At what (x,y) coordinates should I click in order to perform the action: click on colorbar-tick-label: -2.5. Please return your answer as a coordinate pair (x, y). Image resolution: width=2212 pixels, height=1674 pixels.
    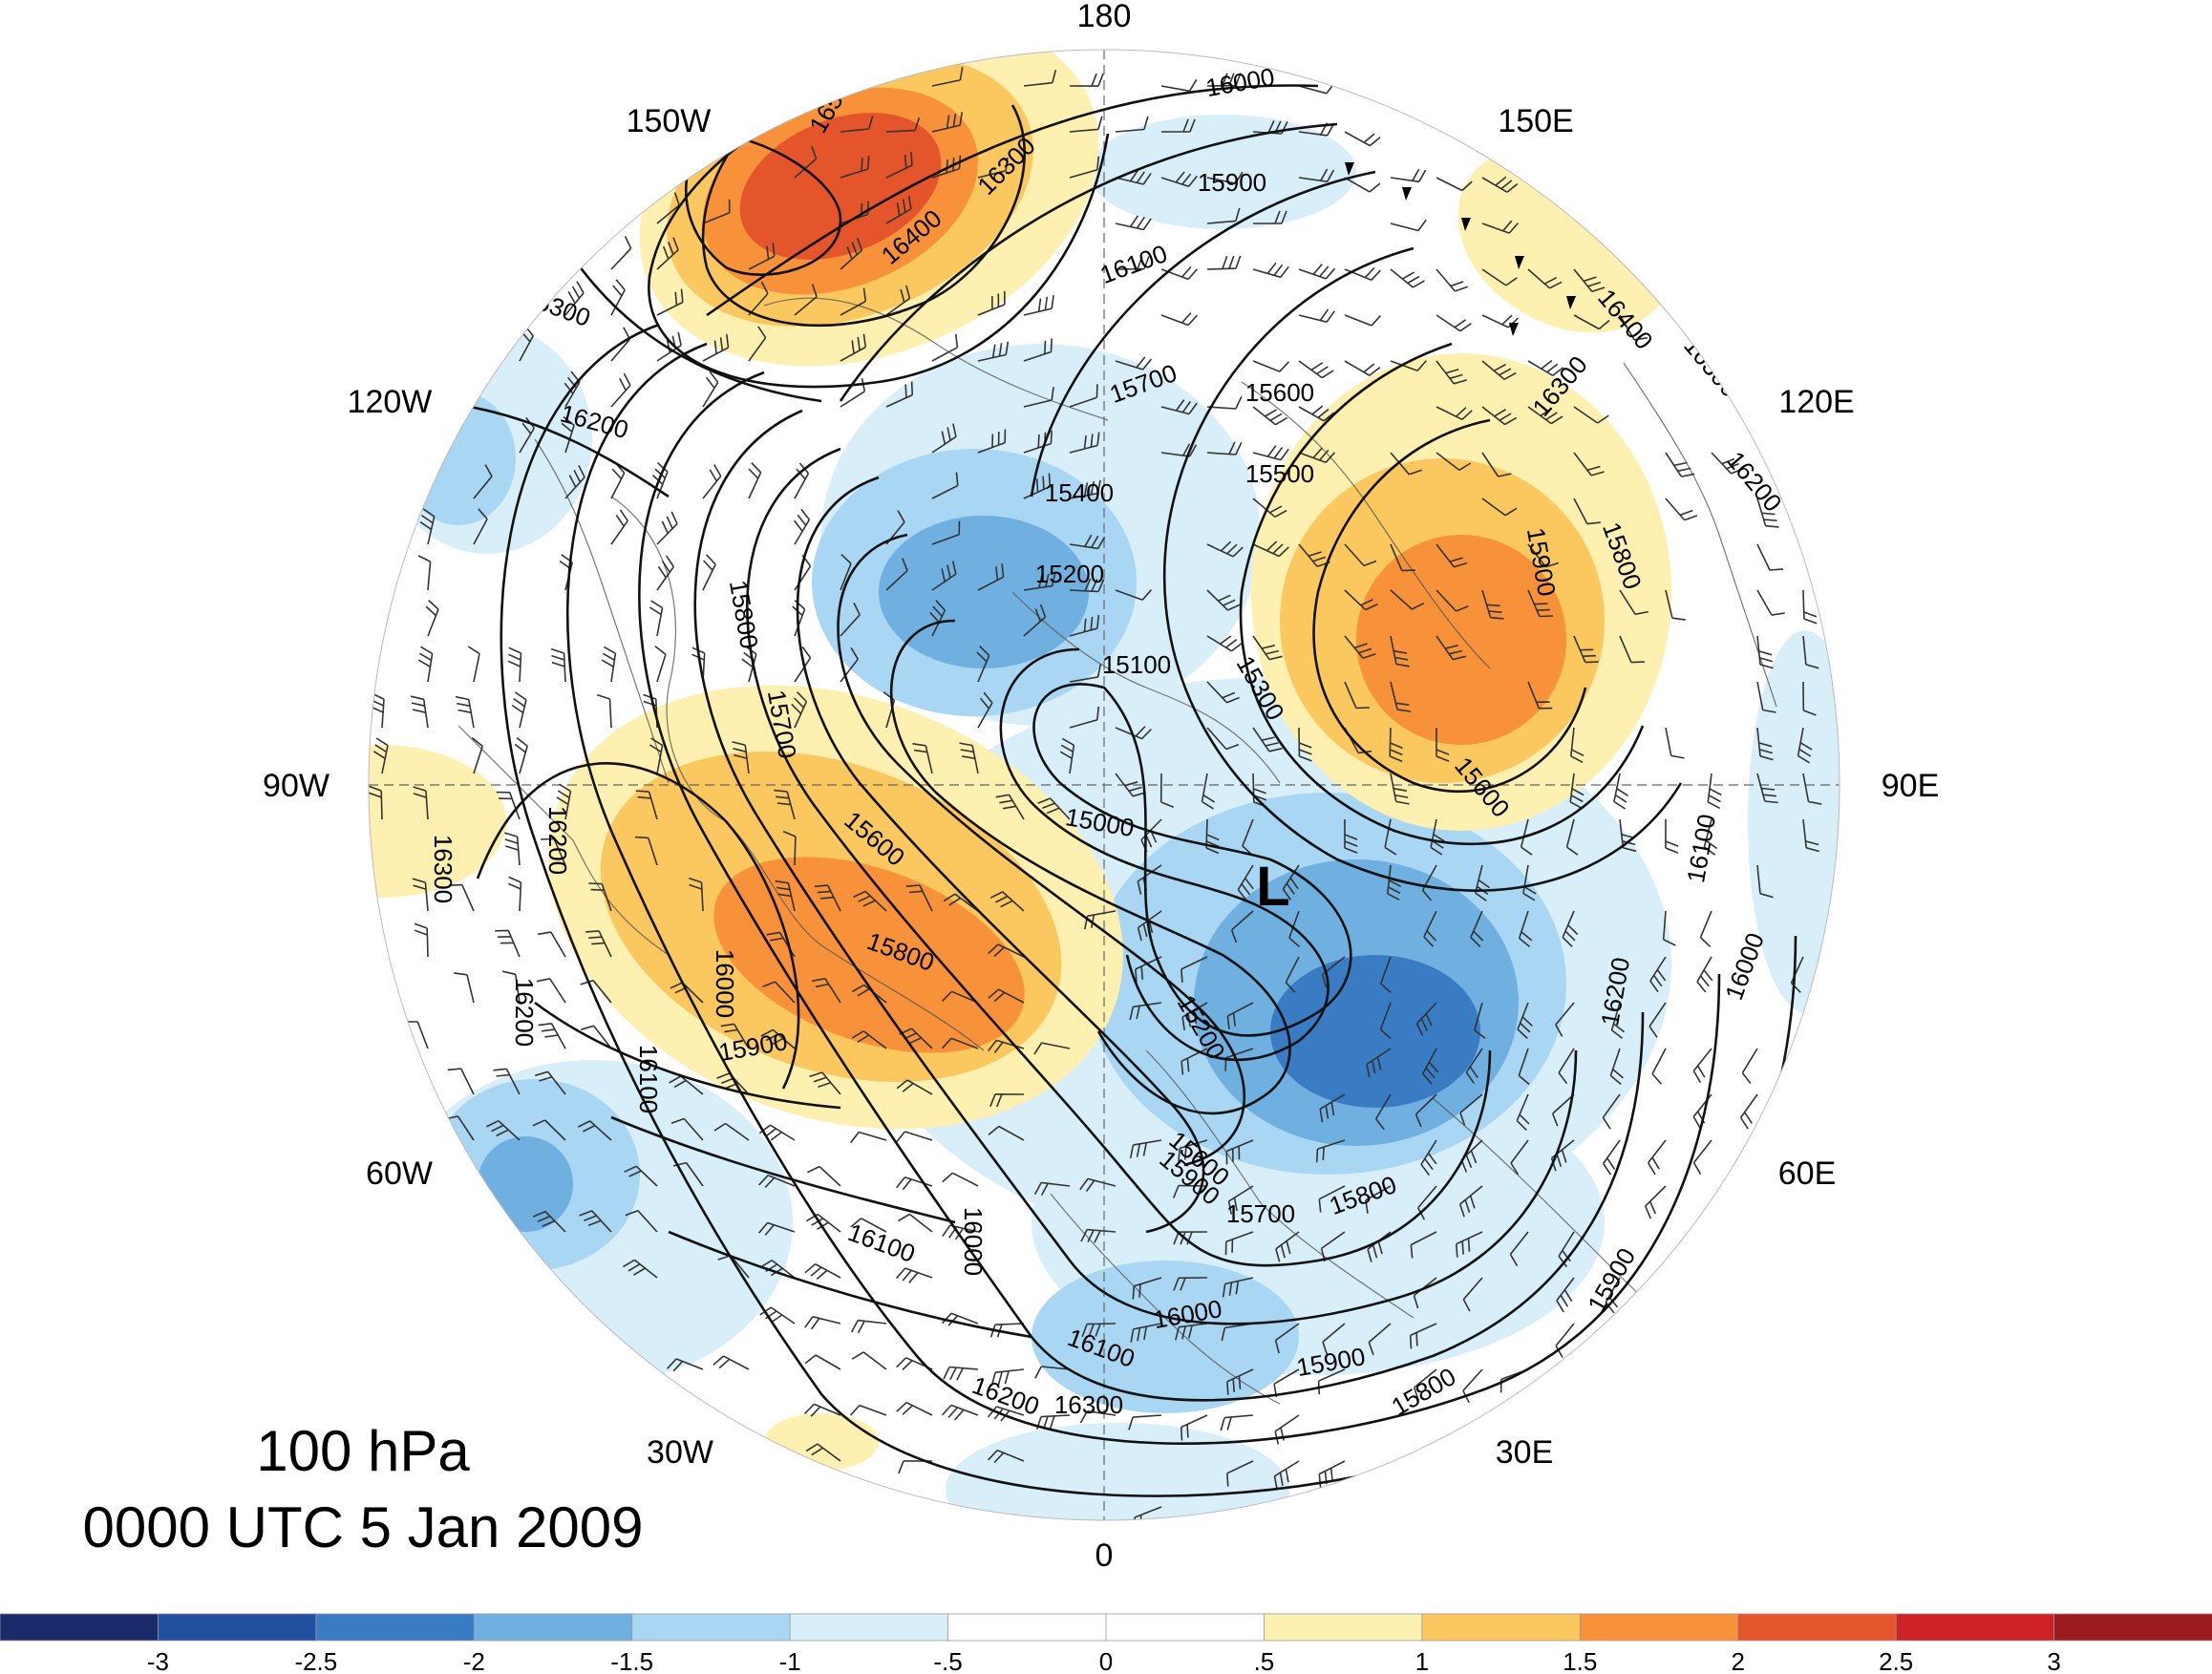
    Looking at the image, I should click on (315, 1660).